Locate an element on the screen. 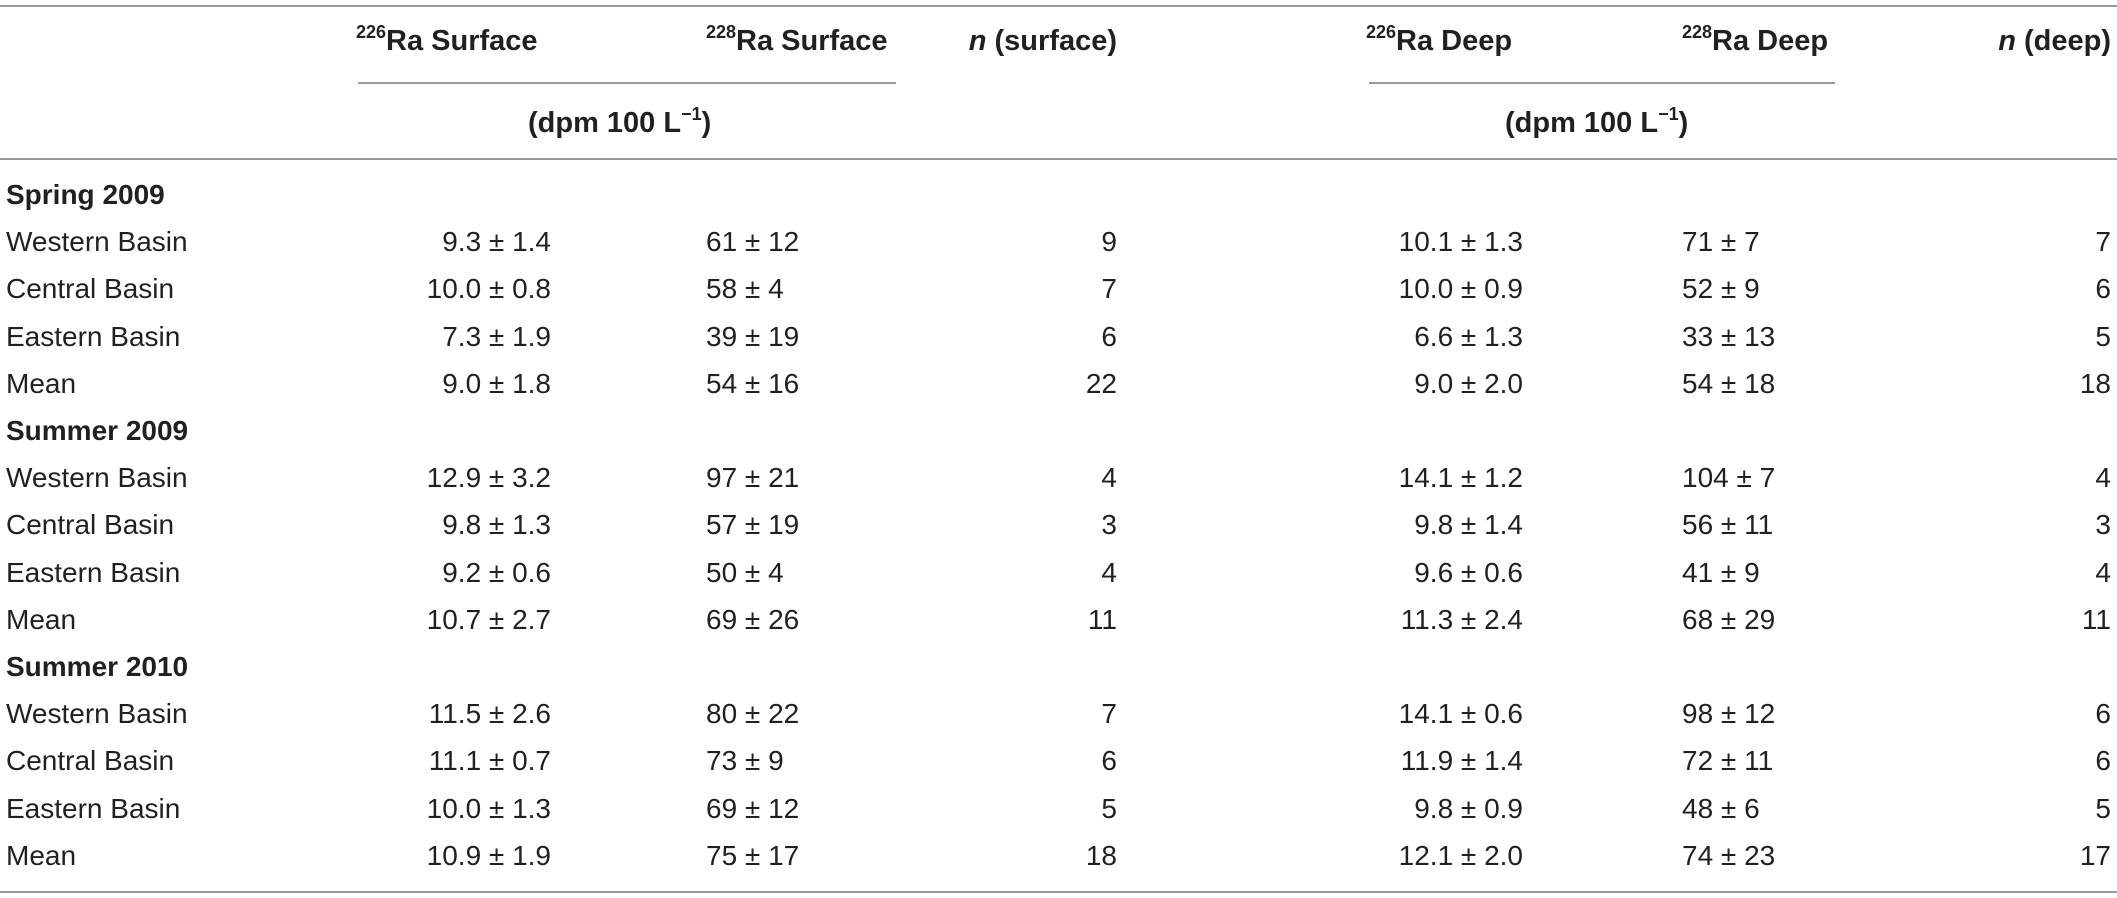  cell-n-surface: 18 is located at coordinates (1101, 855).